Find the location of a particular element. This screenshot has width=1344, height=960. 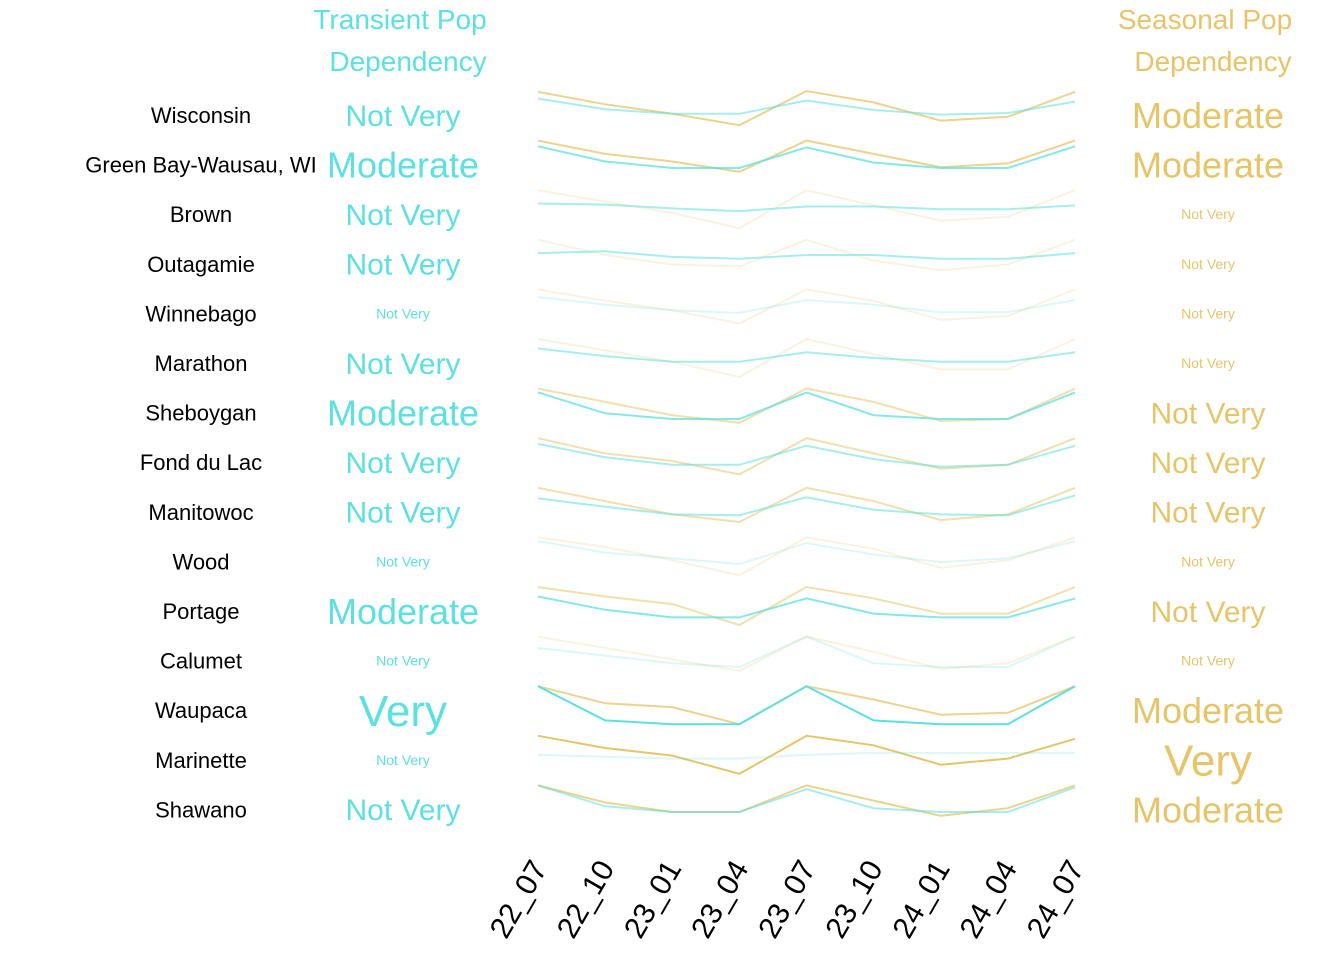

row-label: Wood is located at coordinates (200, 561).